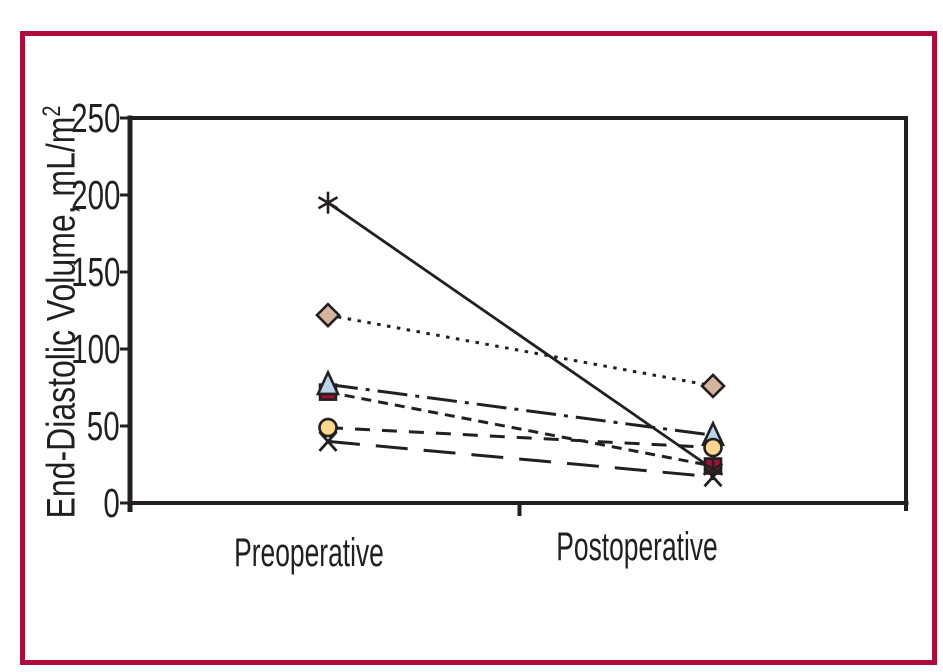 This screenshot has width=943, height=672. Describe the element at coordinates (125, 310) in the screenshot. I see `y-axis-ticks` at that location.